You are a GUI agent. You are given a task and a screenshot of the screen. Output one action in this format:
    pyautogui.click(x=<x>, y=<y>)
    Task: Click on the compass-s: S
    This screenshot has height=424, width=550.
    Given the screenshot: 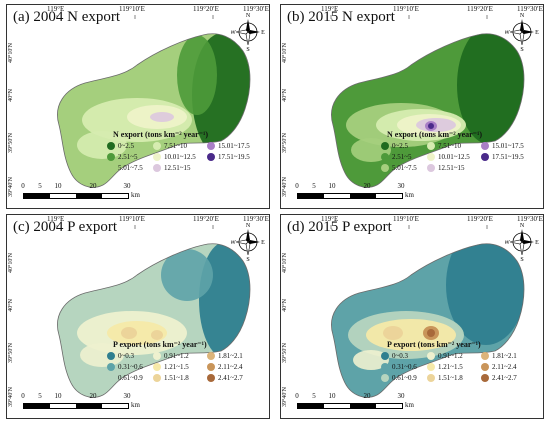 What is the action you would take?
    pyautogui.click(x=521, y=49)
    